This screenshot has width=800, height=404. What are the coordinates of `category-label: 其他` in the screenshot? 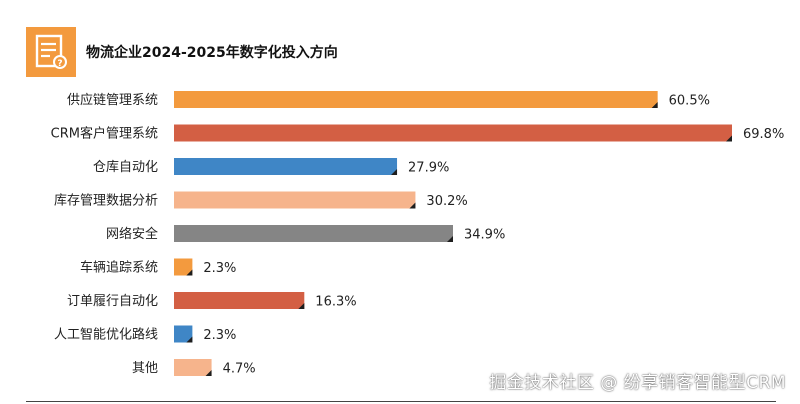 It's located at (145, 368).